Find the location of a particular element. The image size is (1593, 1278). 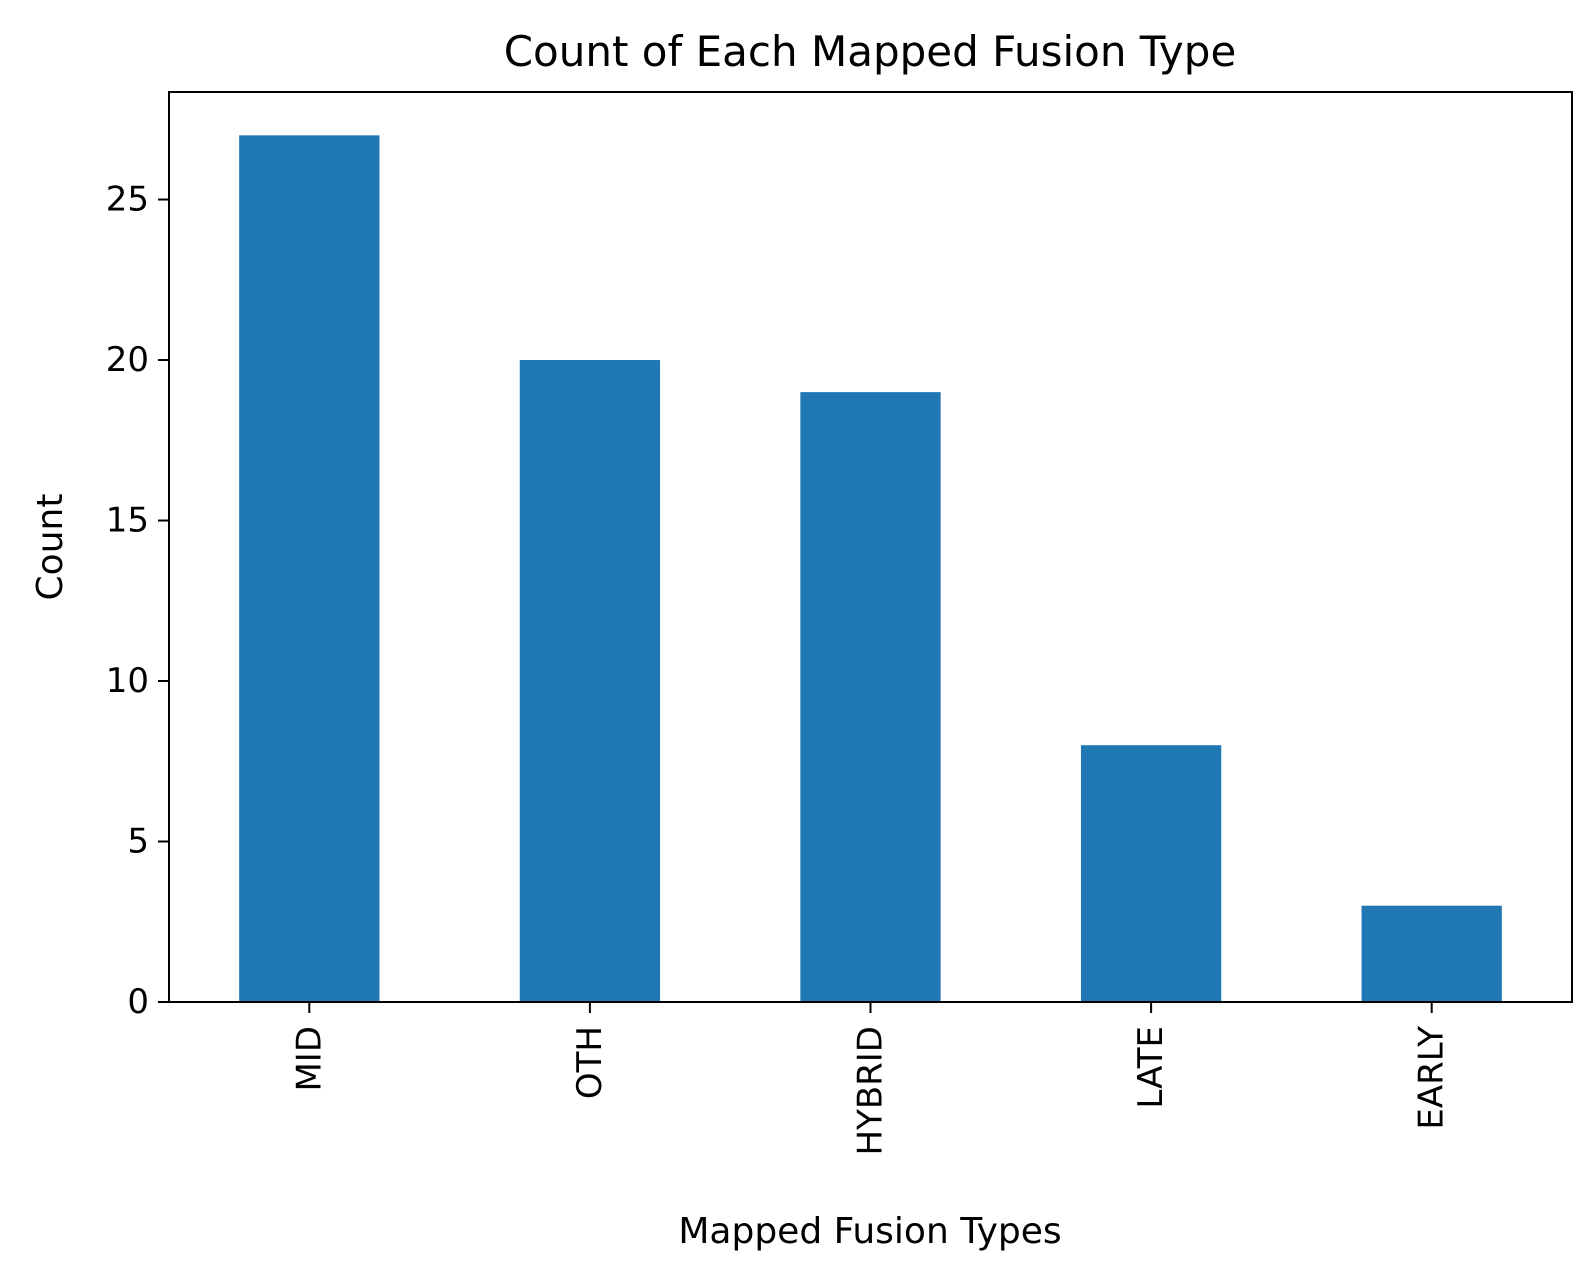

x-tick-label: MID is located at coordinates (309, 1059).